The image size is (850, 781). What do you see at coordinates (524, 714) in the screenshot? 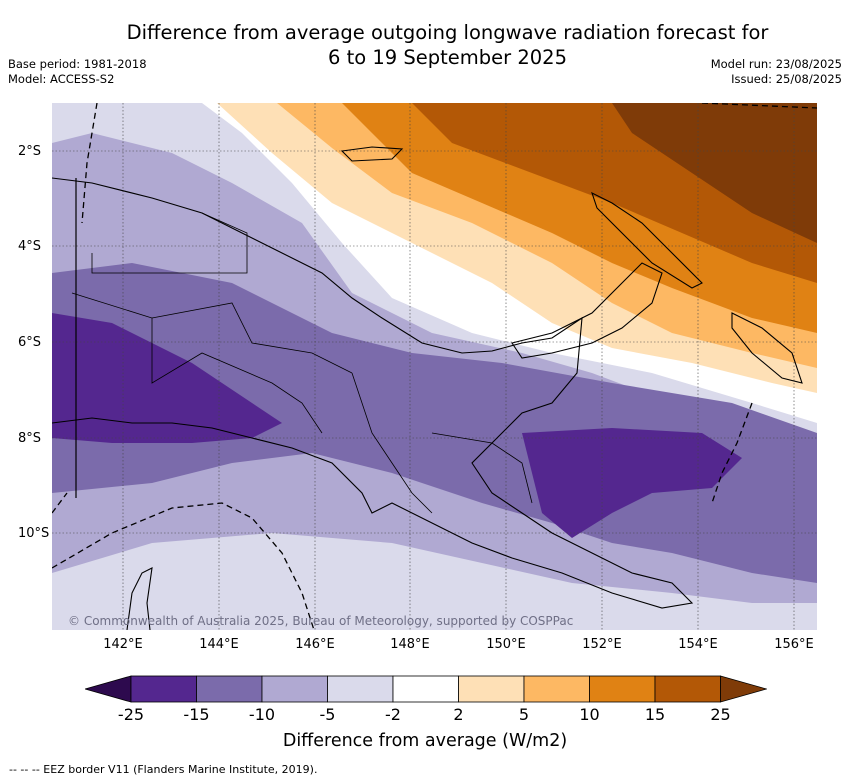
I see `colorbar-tick-label: 5` at bounding box center [524, 714].